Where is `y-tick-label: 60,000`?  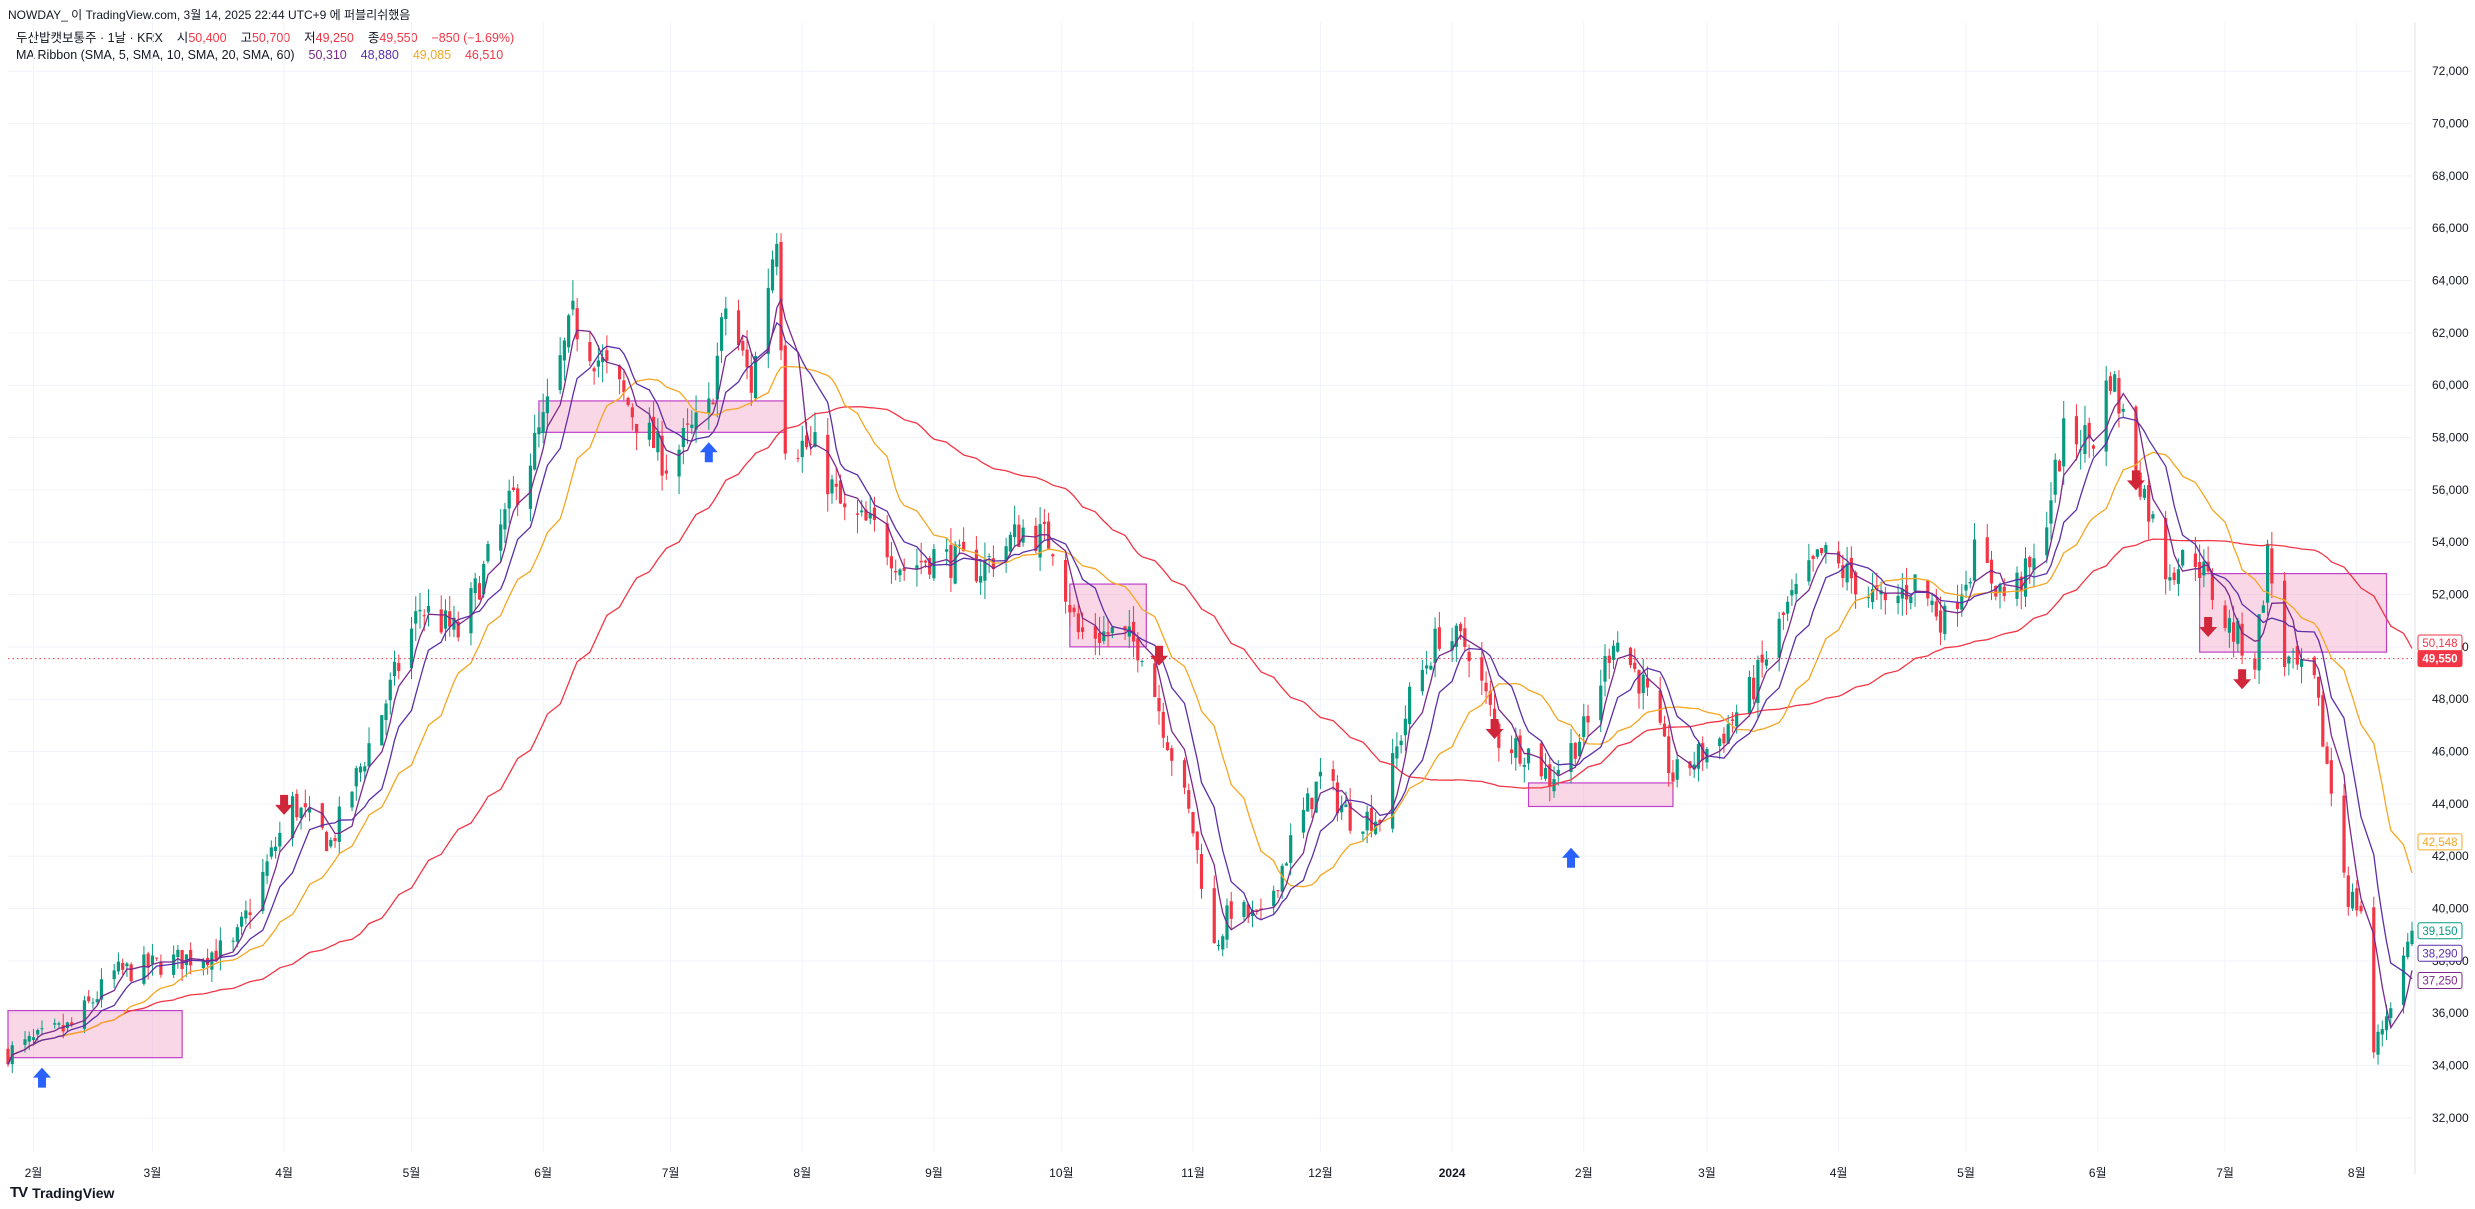
y-tick-label: 60,000 is located at coordinates (2450, 385).